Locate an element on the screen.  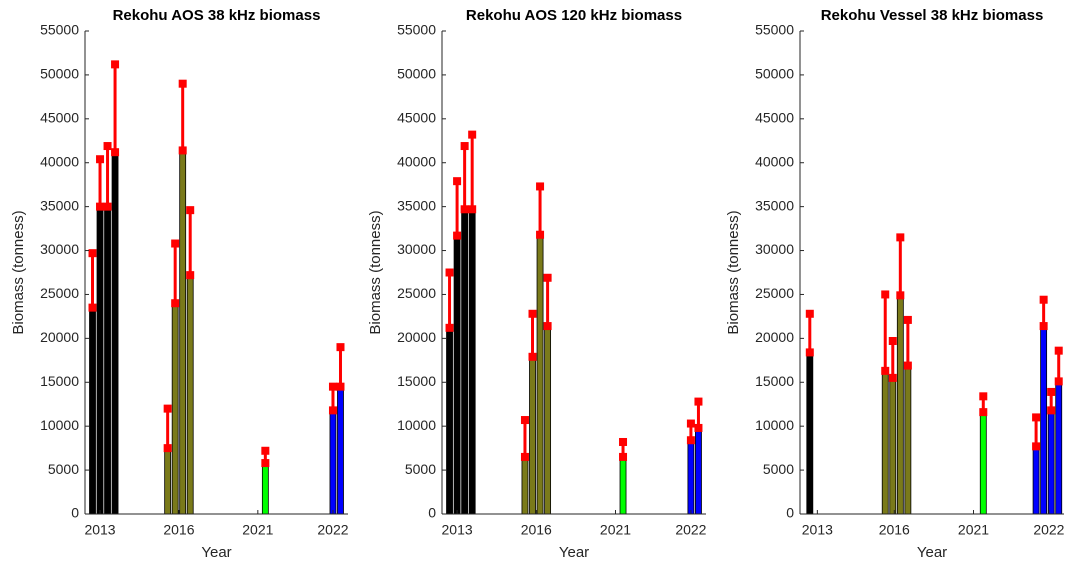
x-axis-label: Year is located at coordinates (574, 552).